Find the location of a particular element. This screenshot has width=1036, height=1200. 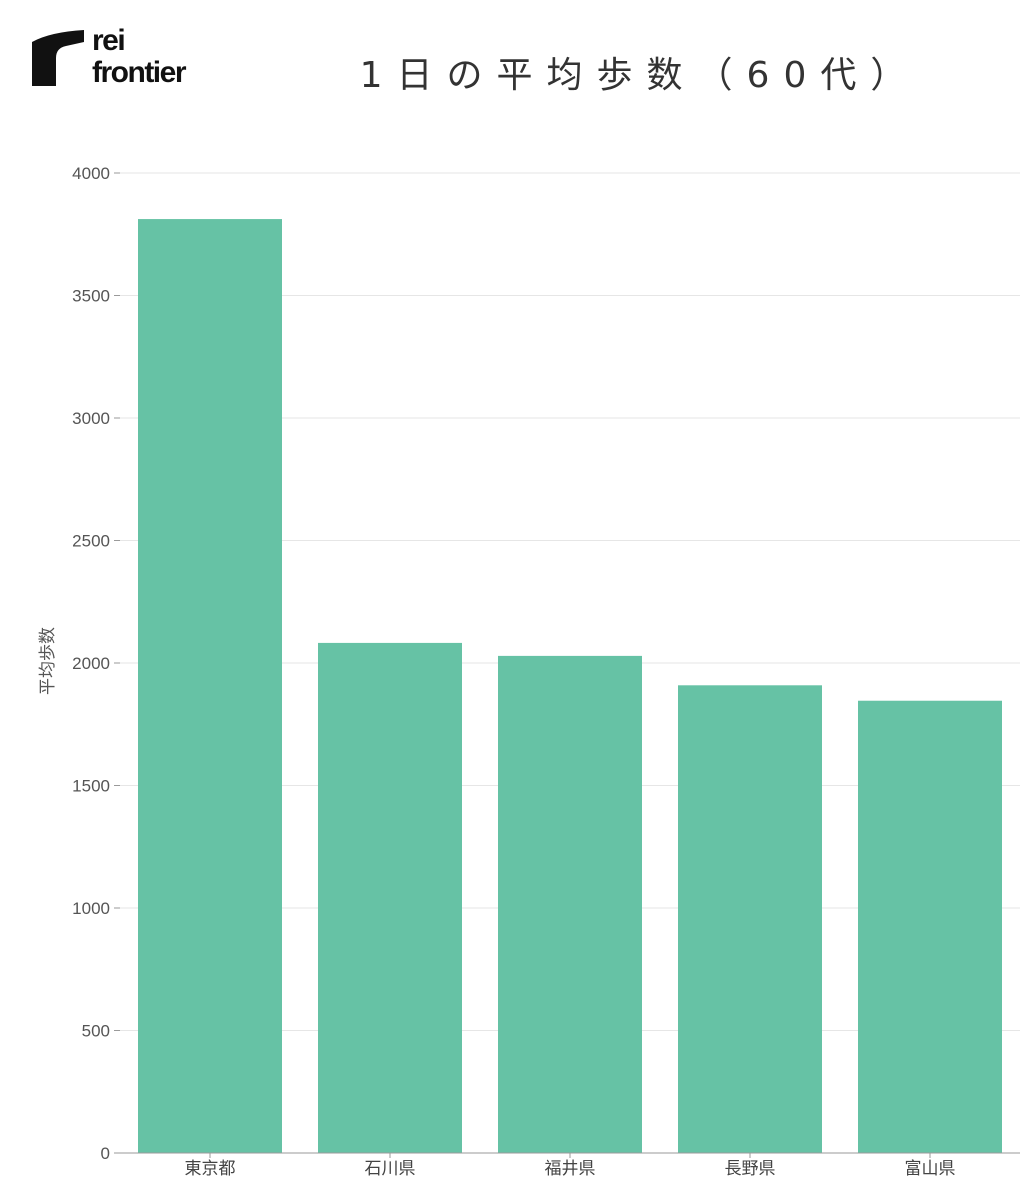

logo-word-frontier: frontier is located at coordinates (139, 72).